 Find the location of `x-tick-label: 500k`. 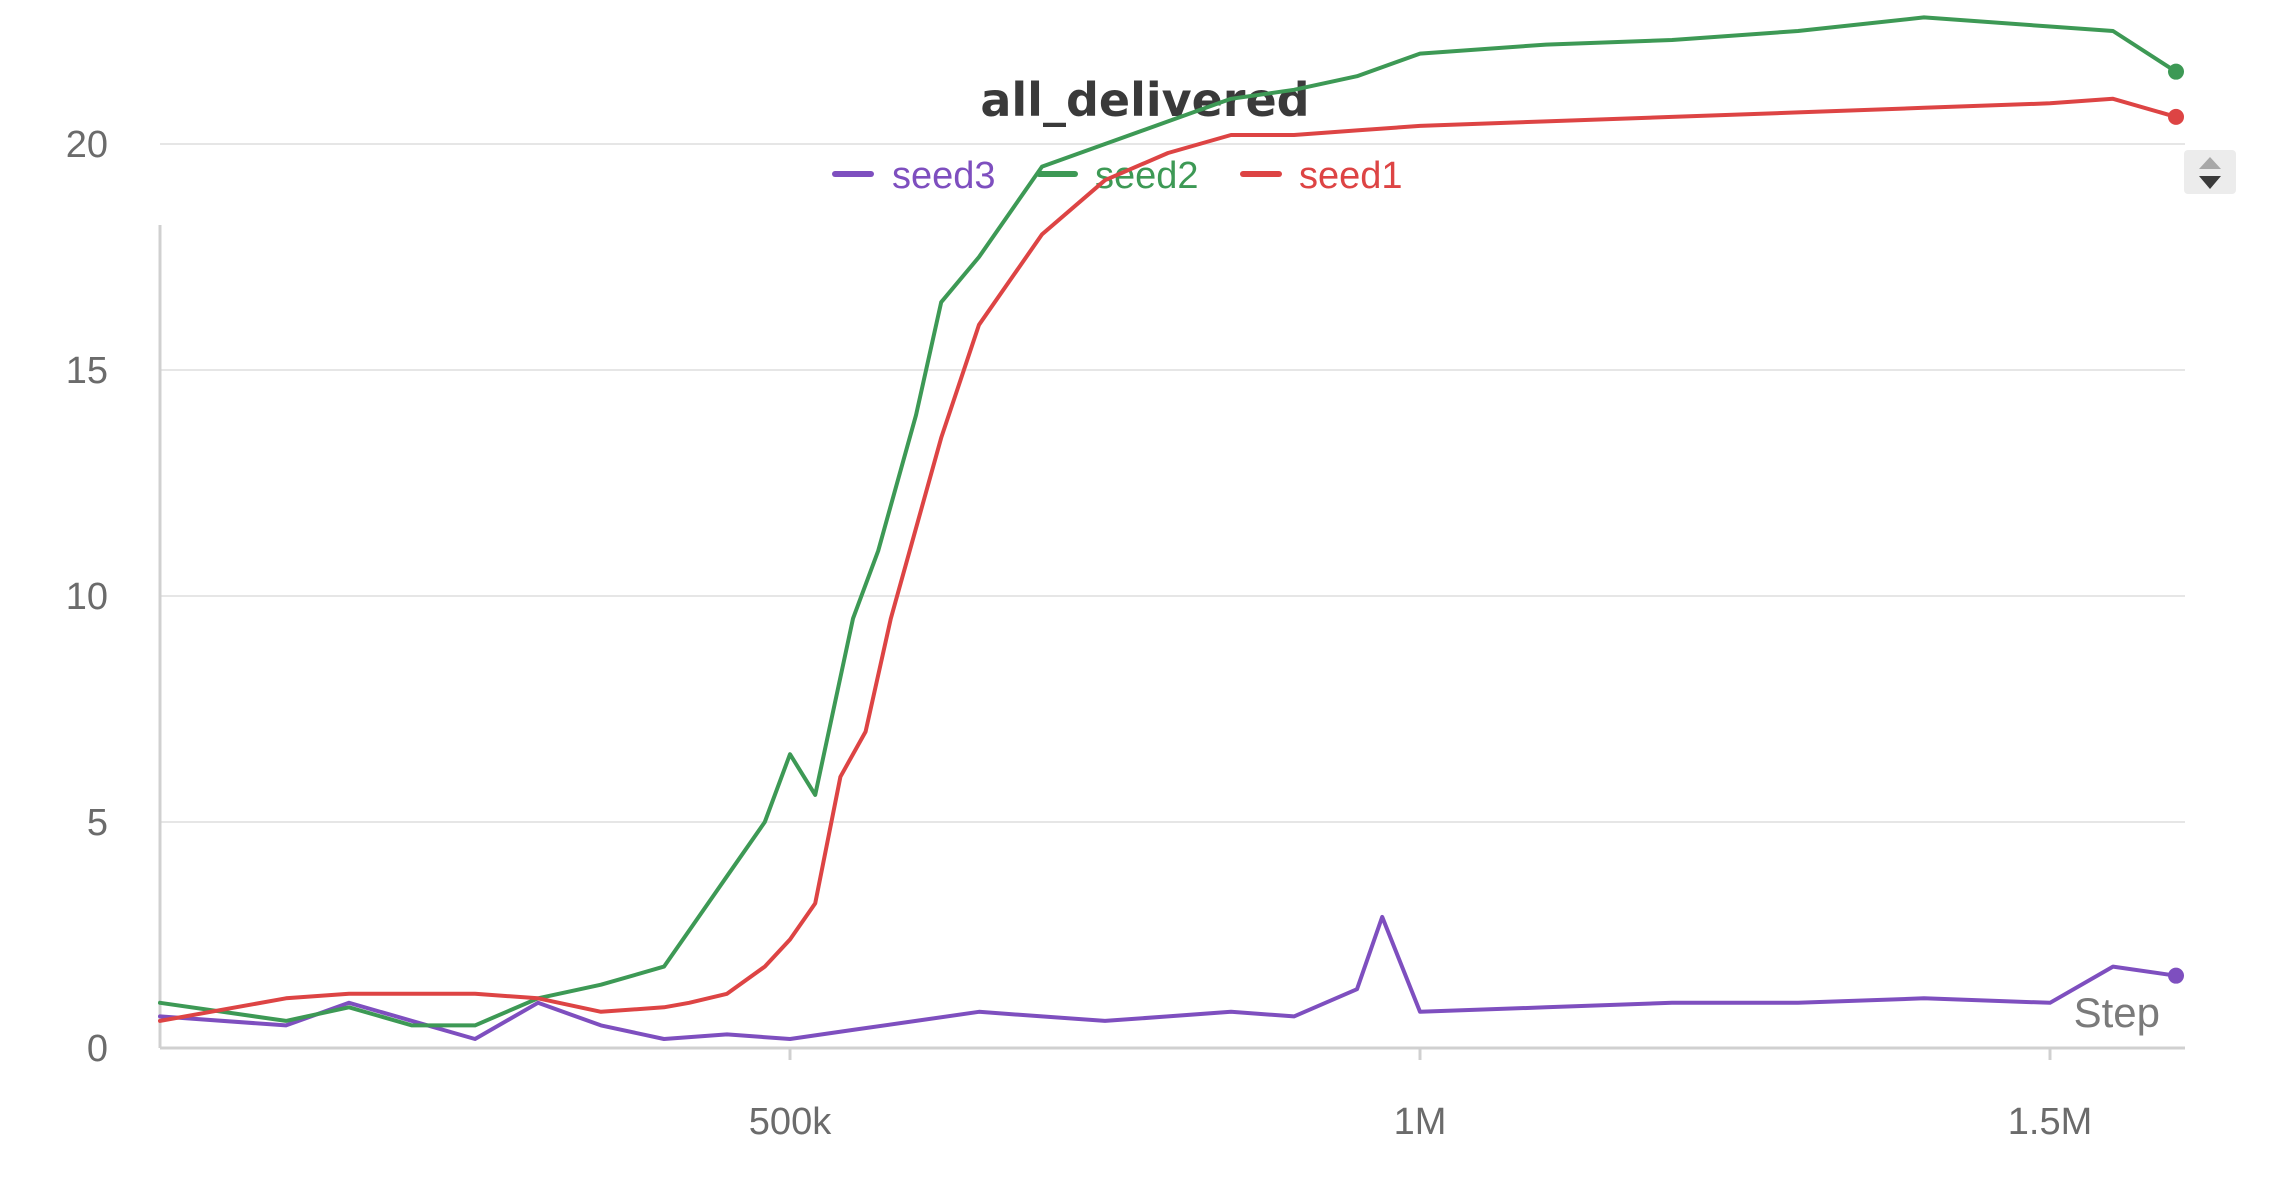

x-tick-label: 500k is located at coordinates (790, 1122).